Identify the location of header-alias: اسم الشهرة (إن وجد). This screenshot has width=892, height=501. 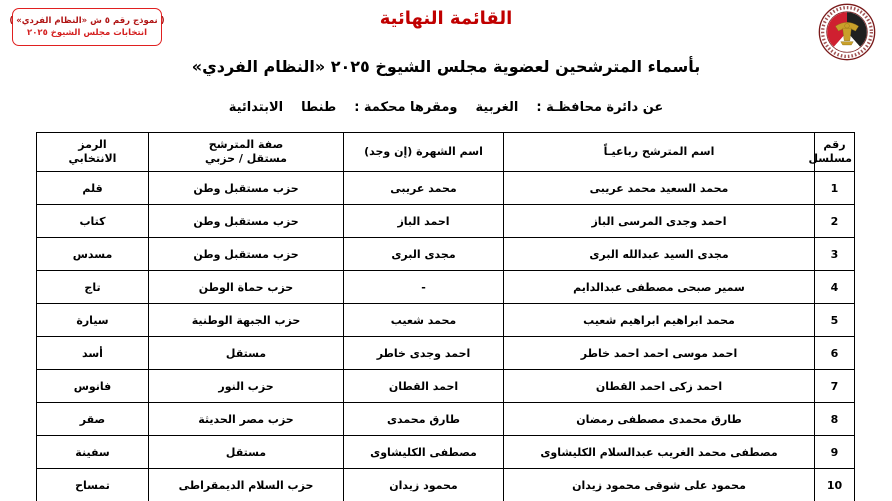
(423, 152).